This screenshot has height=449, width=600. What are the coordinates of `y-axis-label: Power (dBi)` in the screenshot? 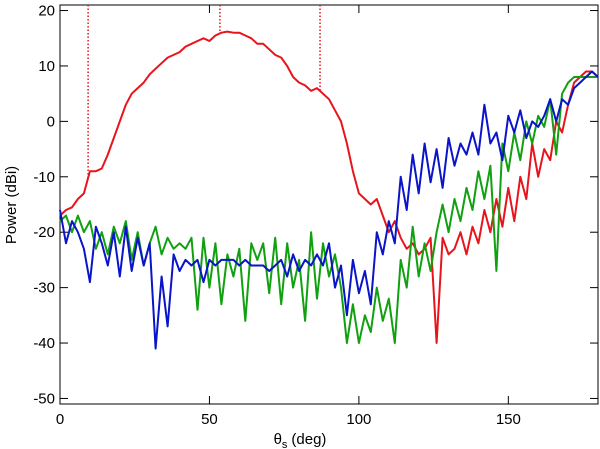 It's located at (11, 205).